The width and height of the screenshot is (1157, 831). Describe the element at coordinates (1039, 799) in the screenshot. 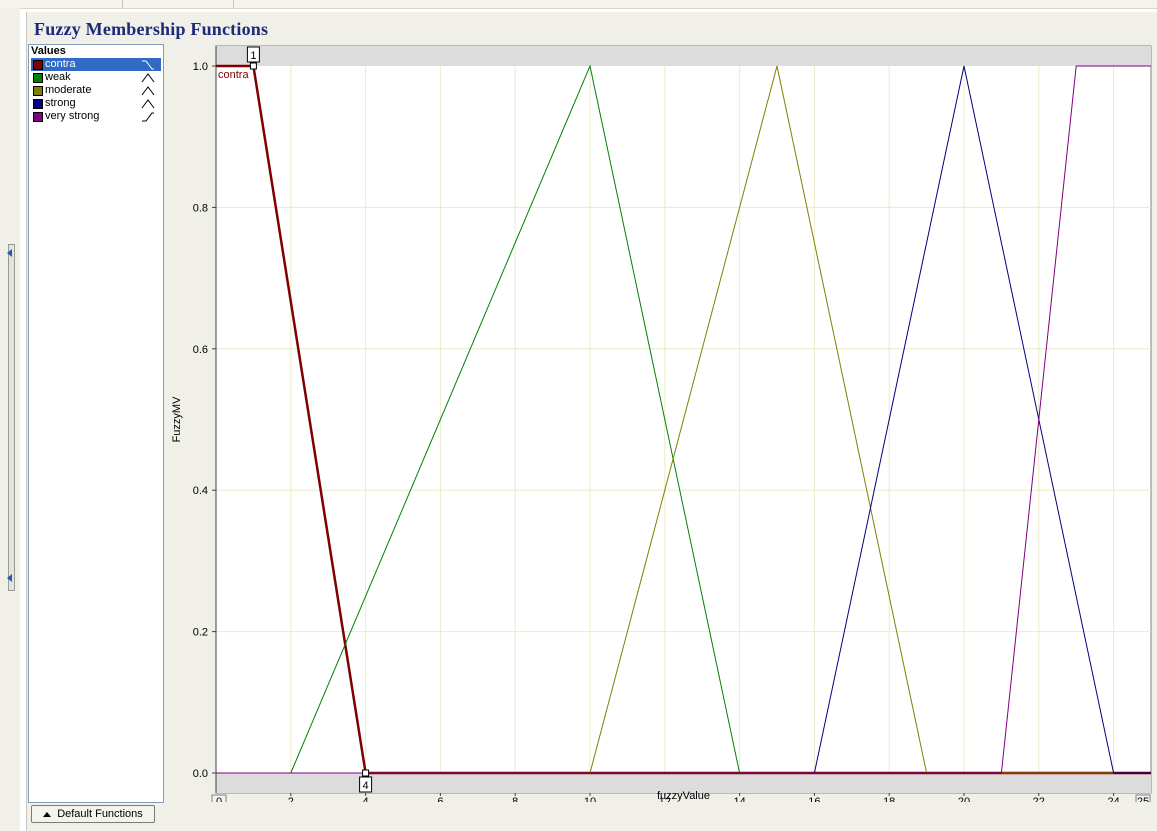

I see `x-tick-label: 22` at that location.